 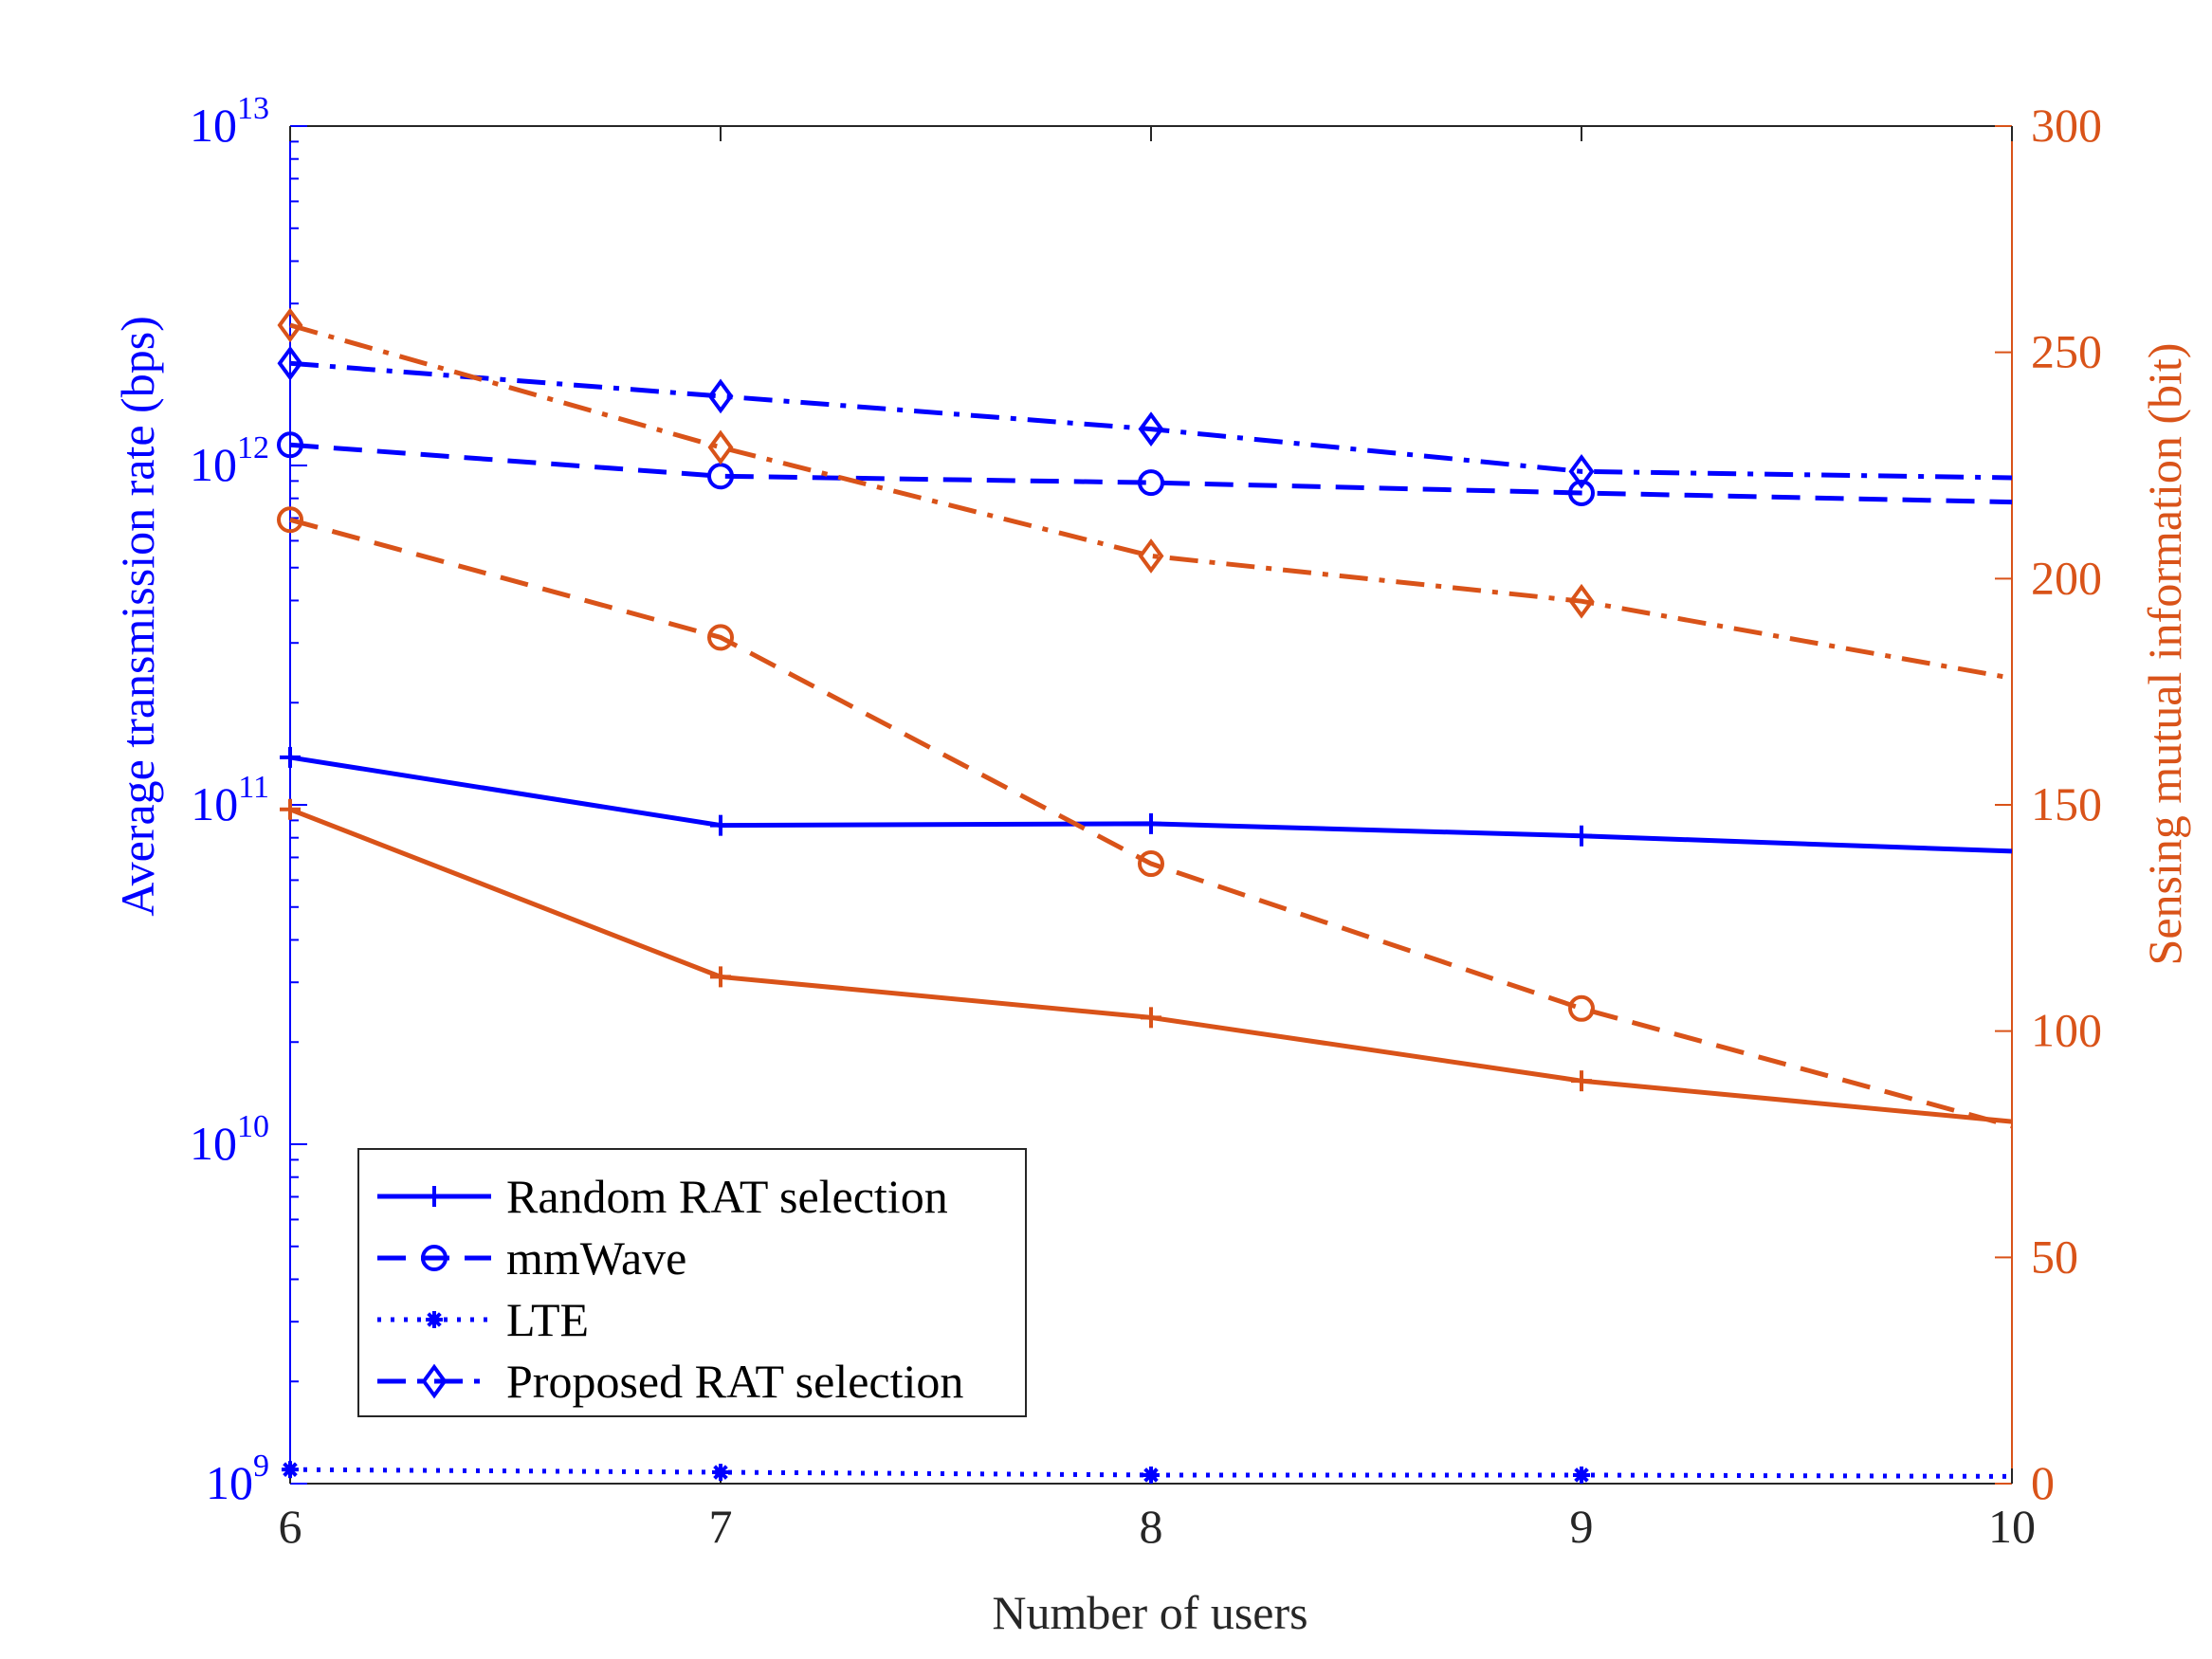 What do you see at coordinates (596, 1258) in the screenshot?
I see `legend-label: mmWave` at bounding box center [596, 1258].